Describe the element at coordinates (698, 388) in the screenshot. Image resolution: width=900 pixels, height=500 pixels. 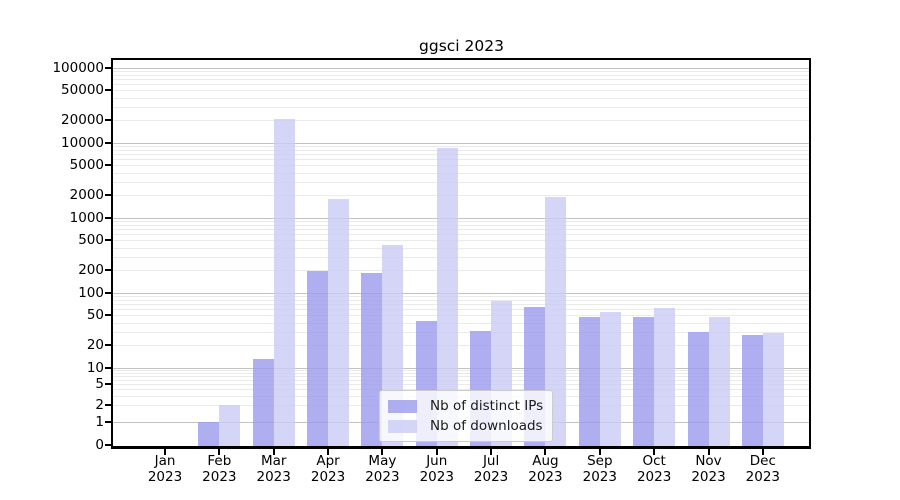
I see `bar-ips-nov` at that location.